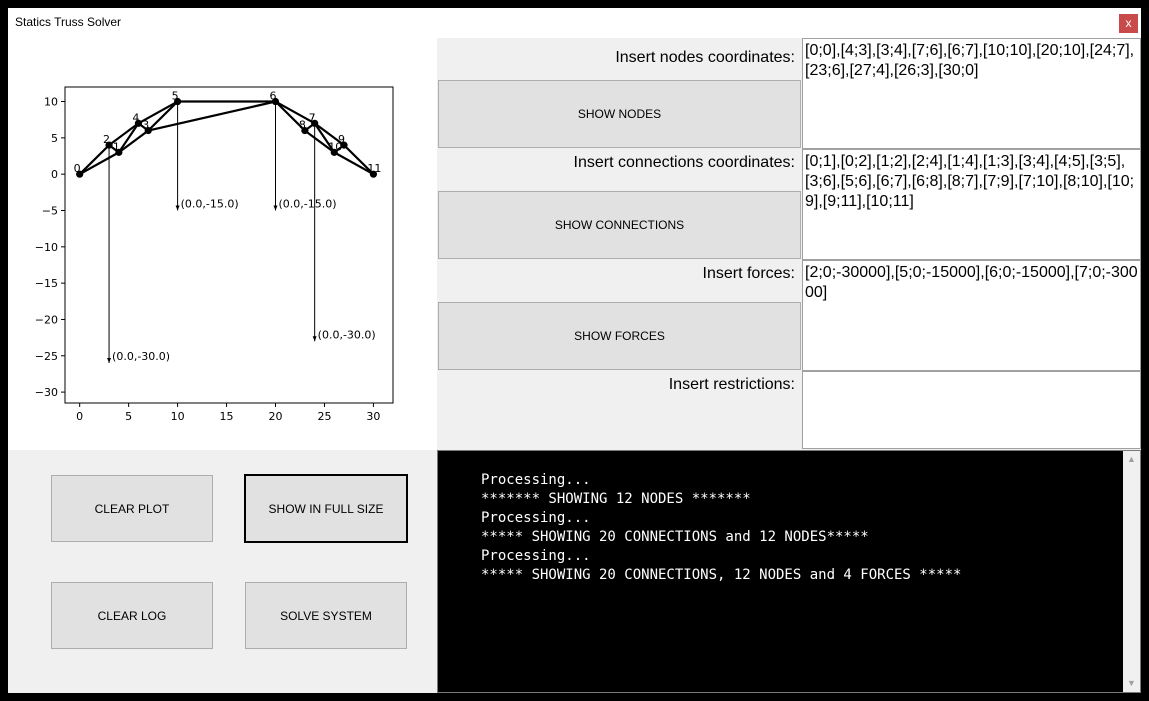 The image size is (1149, 701). I want to click on y-tick-label: −25, so click(46, 356).